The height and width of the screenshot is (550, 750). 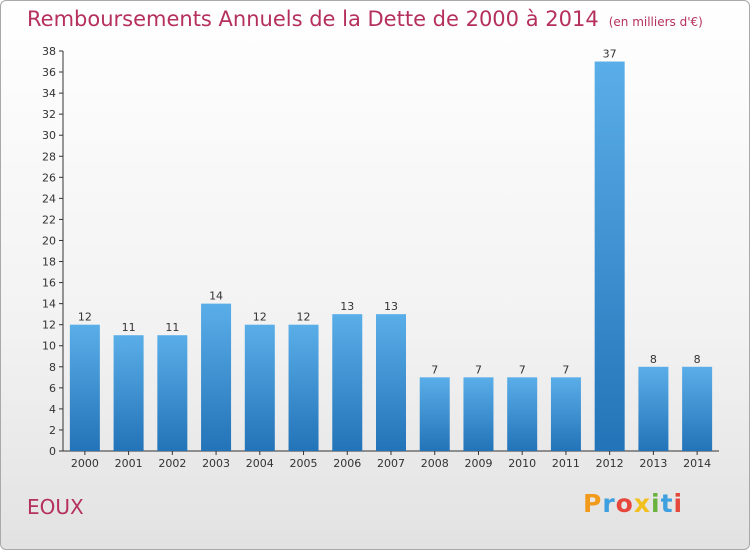 What do you see at coordinates (49, 156) in the screenshot?
I see `y-tick-label: 28` at bounding box center [49, 156].